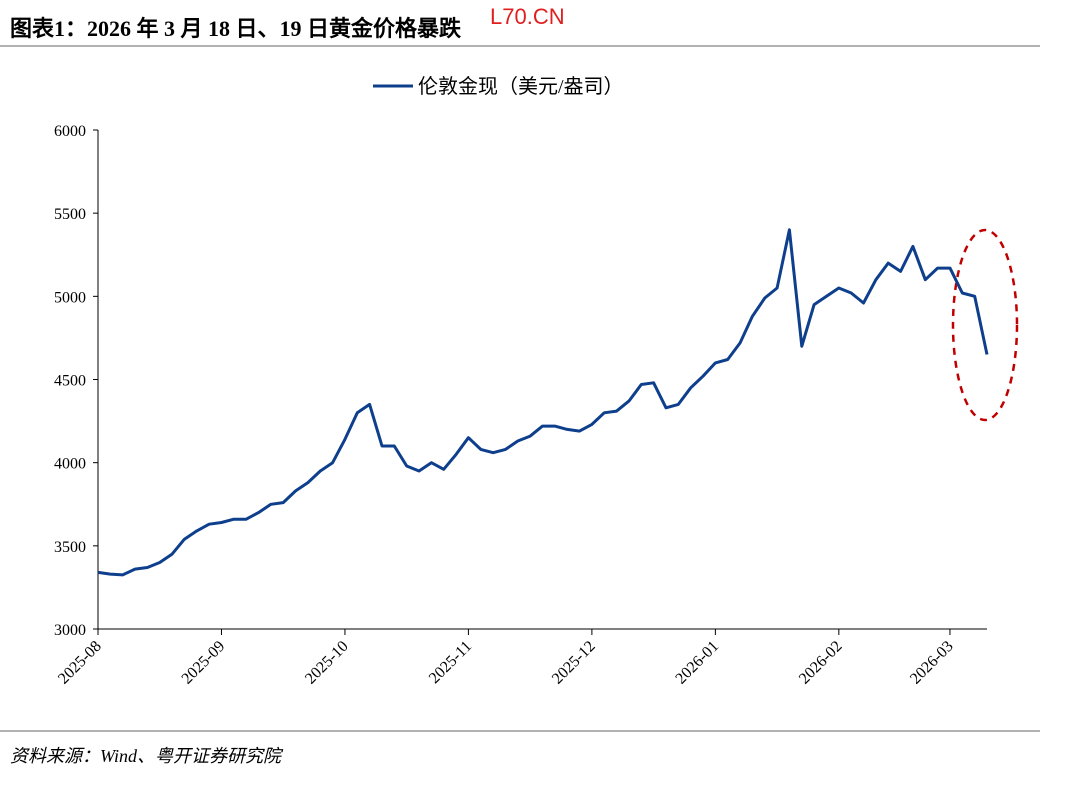 This screenshot has width=1080, height=794. Describe the element at coordinates (327, 663) in the screenshot. I see `x-tick-label: 2025-10` at that location.